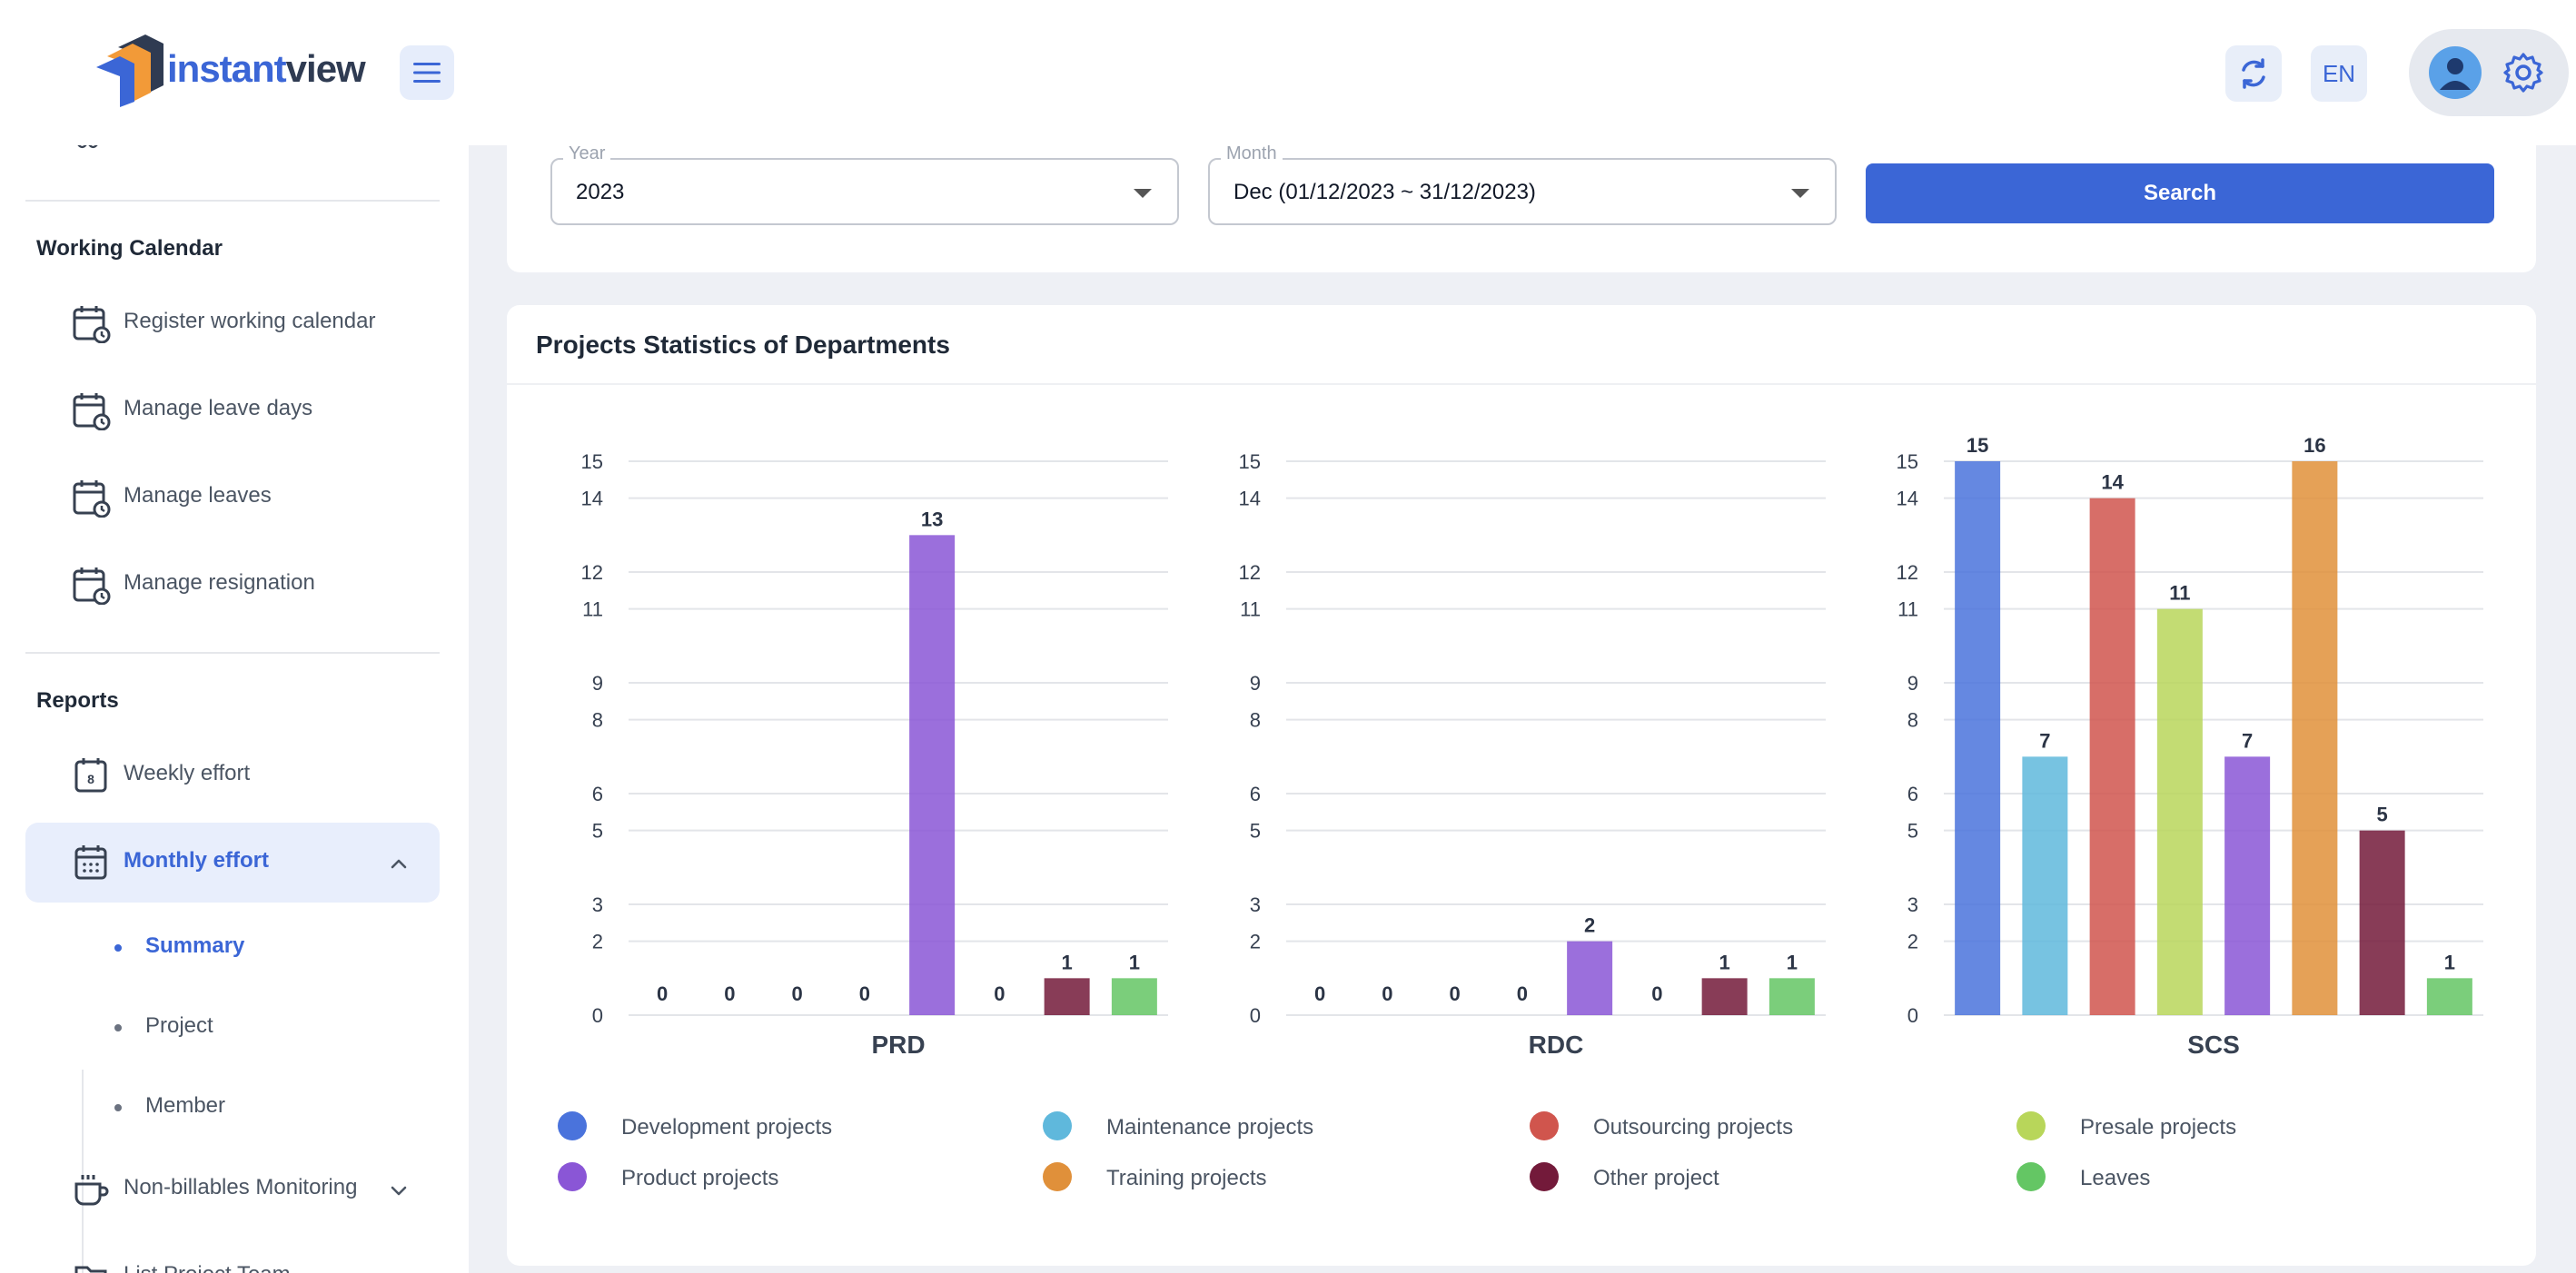 Image resolution: width=2576 pixels, height=1273 pixels. I want to click on y-tick-label: 15, so click(592, 461).